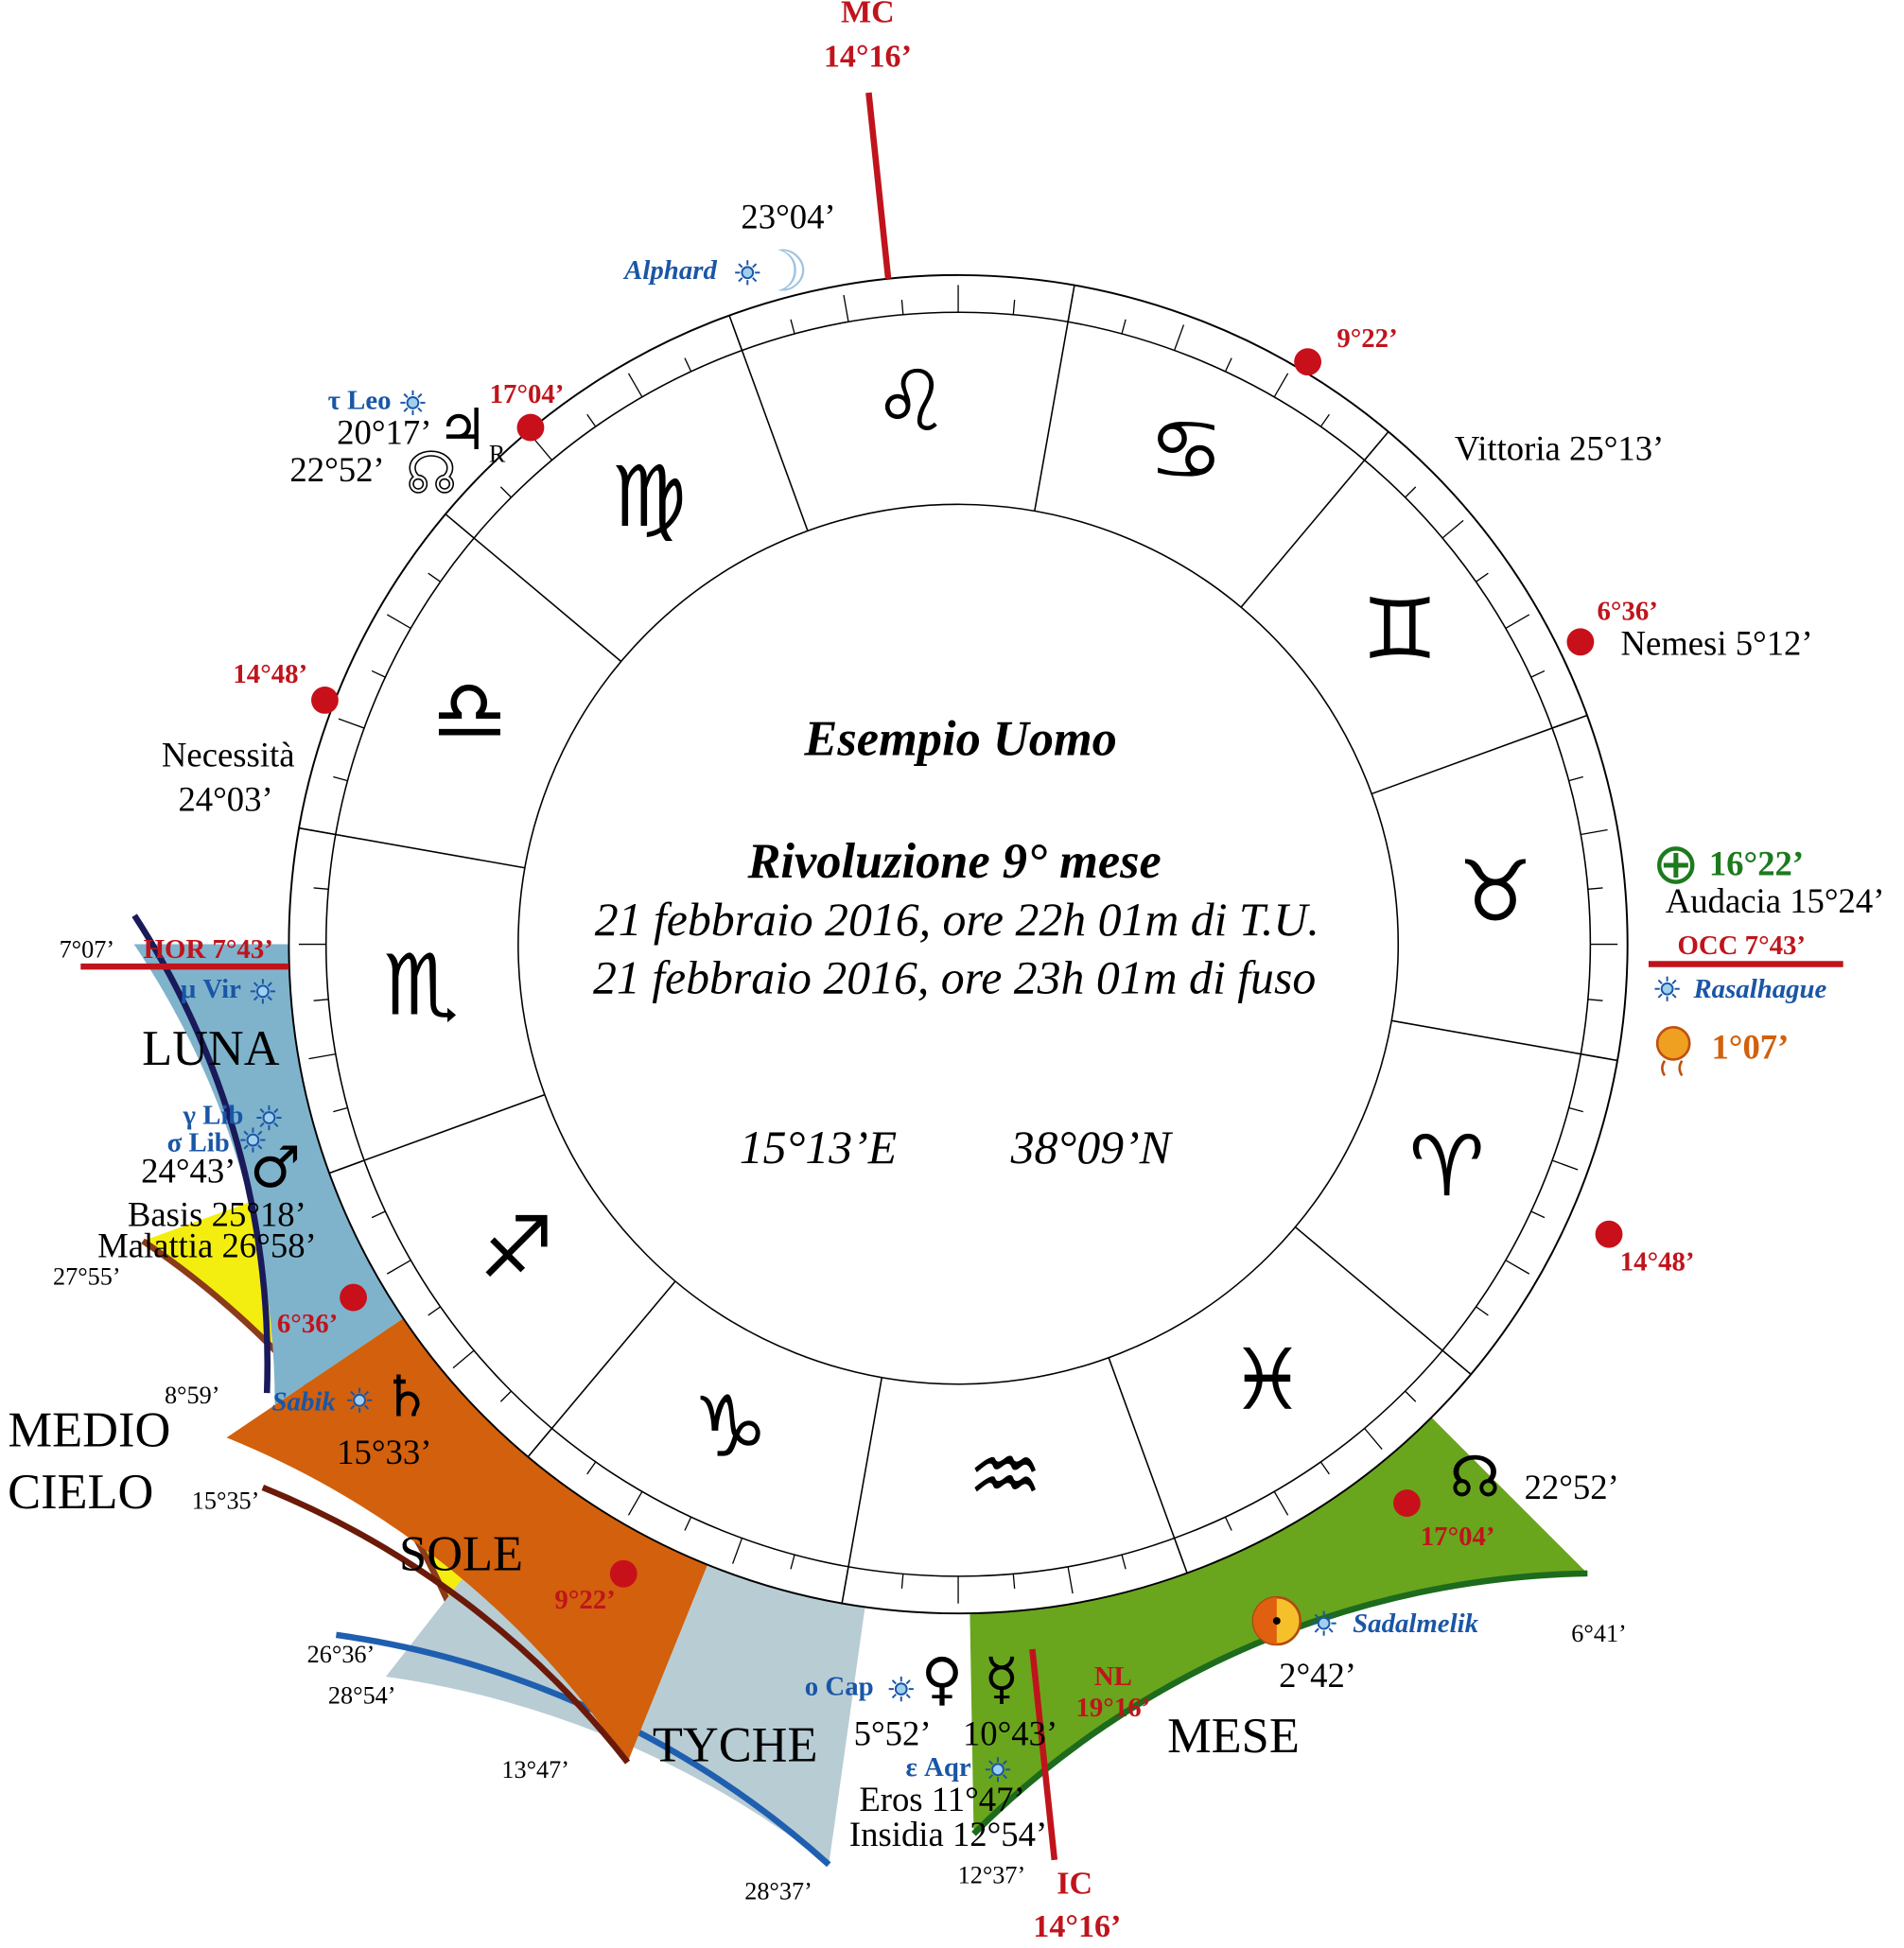 The height and width of the screenshot is (1948, 1904). I want to click on label: 14°16’, so click(868, 57).